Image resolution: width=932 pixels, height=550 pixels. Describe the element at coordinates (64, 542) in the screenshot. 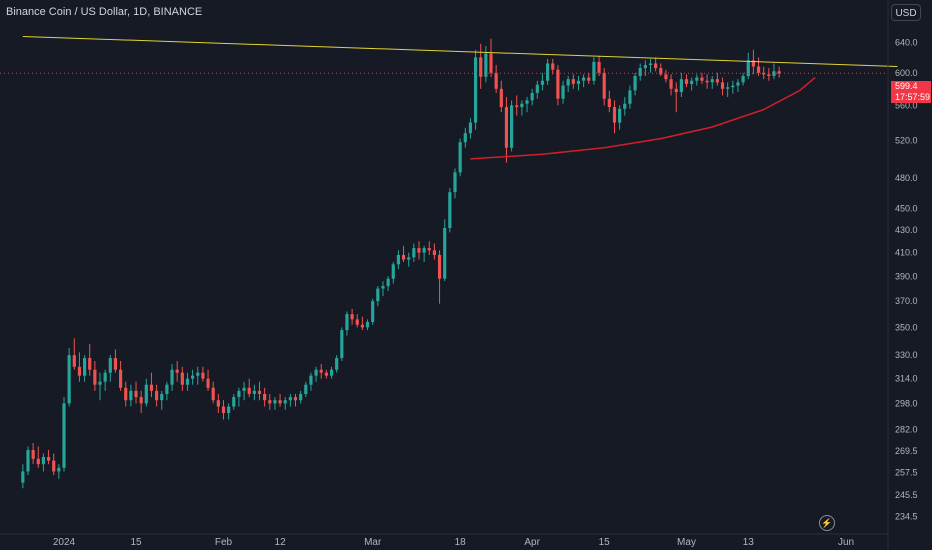

I see `time-tick-label: 2024` at that location.